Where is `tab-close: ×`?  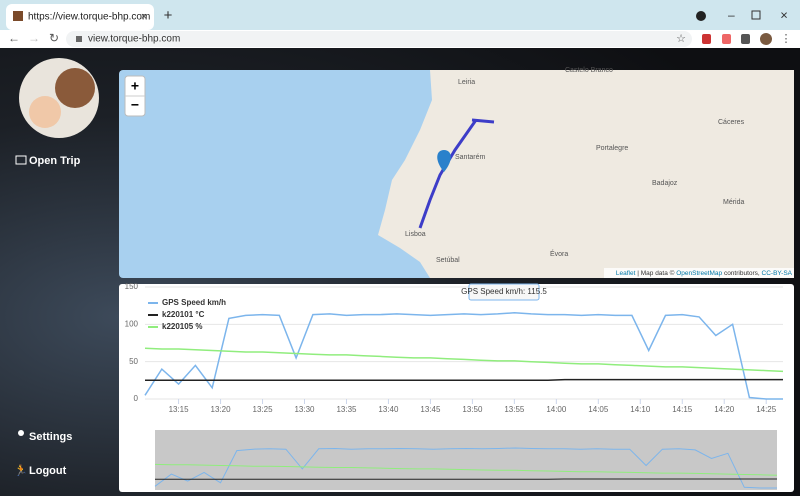
tab-close: × is located at coordinates (144, 17).